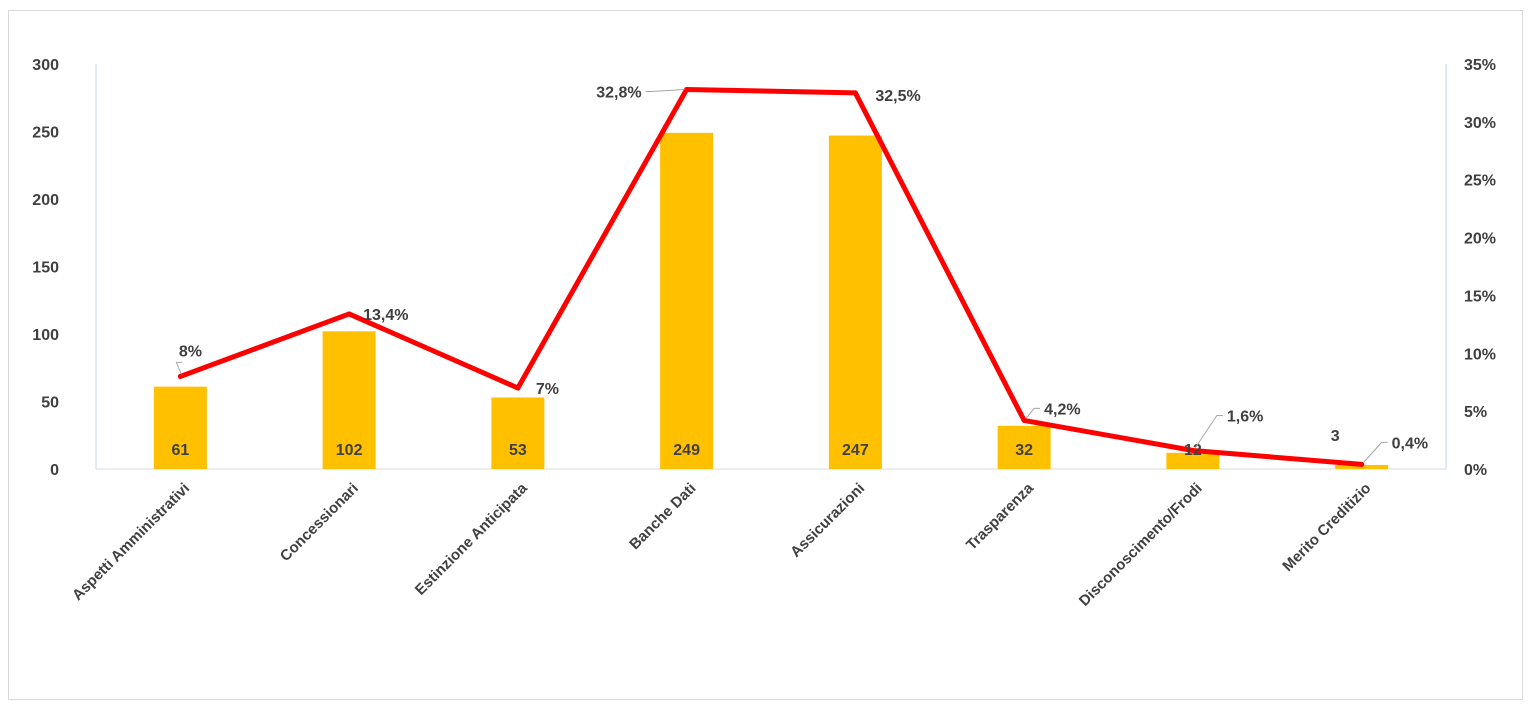  Describe the element at coordinates (54, 470) in the screenshot. I see `y-left-tick-label: 0` at that location.